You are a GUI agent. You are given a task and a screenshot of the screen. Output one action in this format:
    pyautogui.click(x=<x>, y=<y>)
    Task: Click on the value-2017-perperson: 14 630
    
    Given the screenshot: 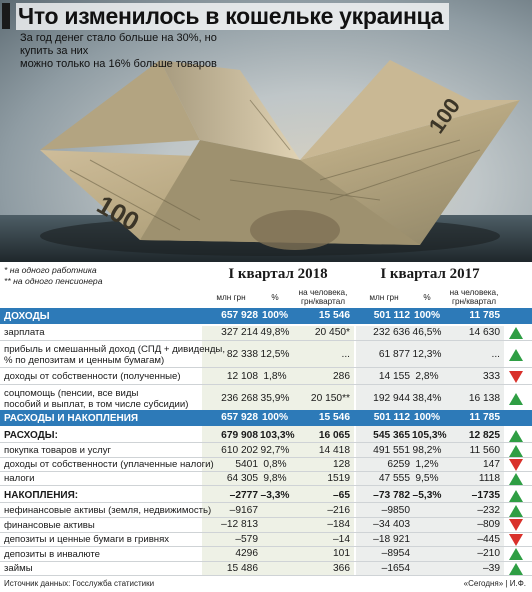 What is the action you would take?
    pyautogui.click(x=484, y=332)
    